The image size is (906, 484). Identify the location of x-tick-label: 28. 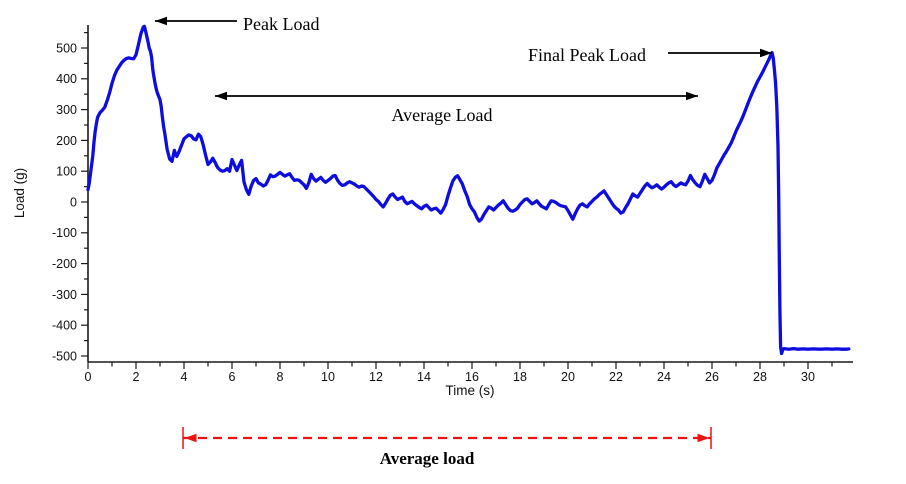
(760, 377).